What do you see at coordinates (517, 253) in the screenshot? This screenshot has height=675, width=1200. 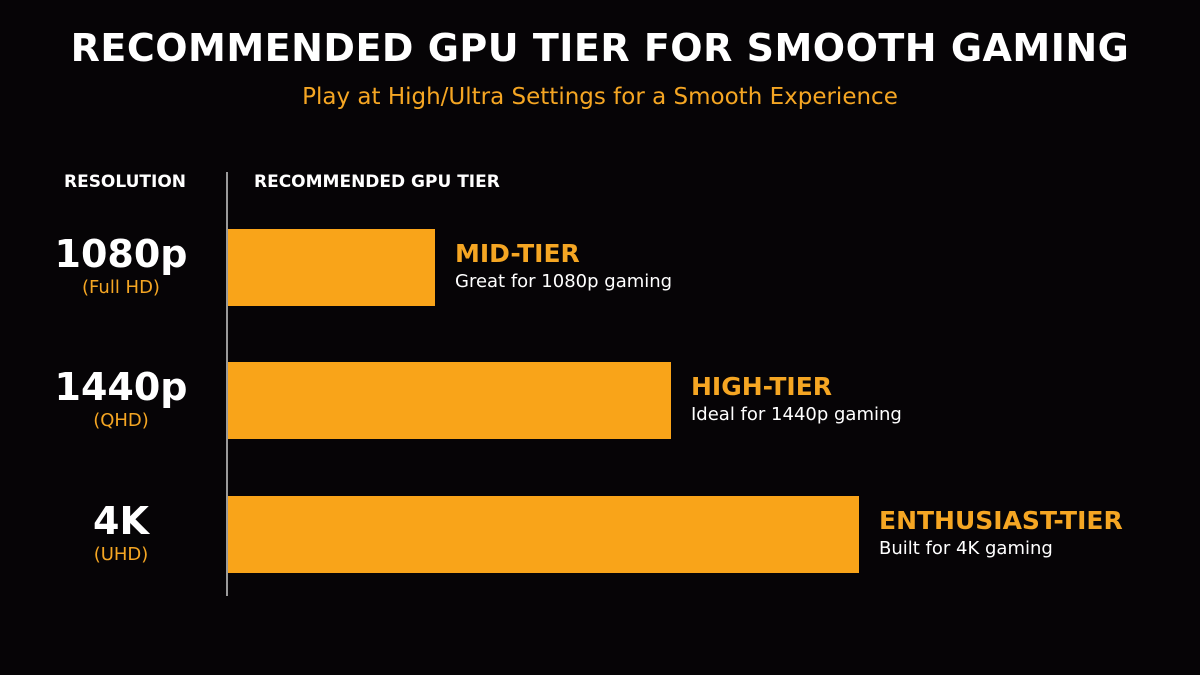 I see `tier-name: MID-TIER` at bounding box center [517, 253].